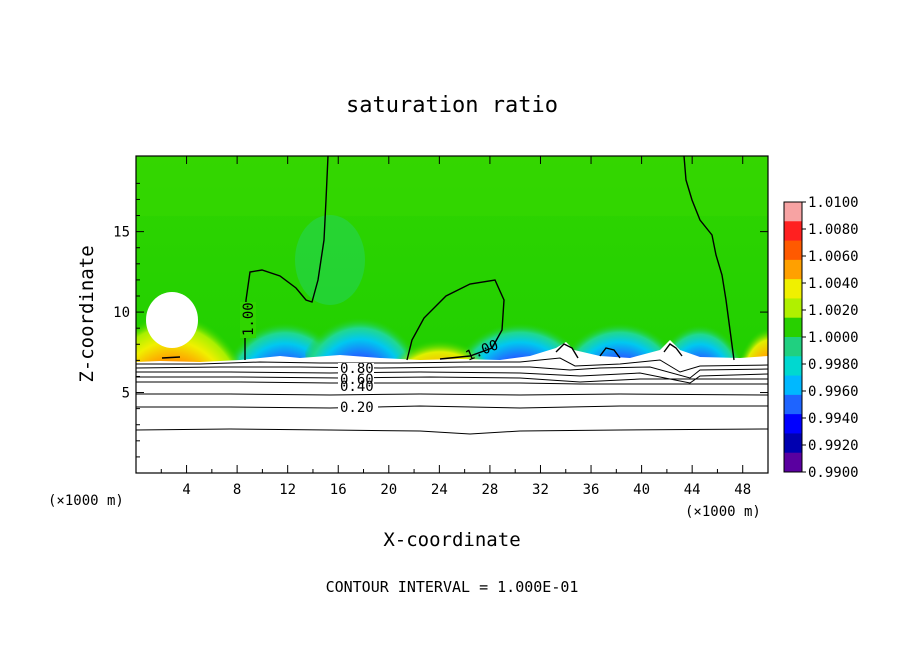 The height and width of the screenshot is (654, 904). What do you see at coordinates (126, 394) in the screenshot?
I see `y-tick-label: 5` at bounding box center [126, 394].